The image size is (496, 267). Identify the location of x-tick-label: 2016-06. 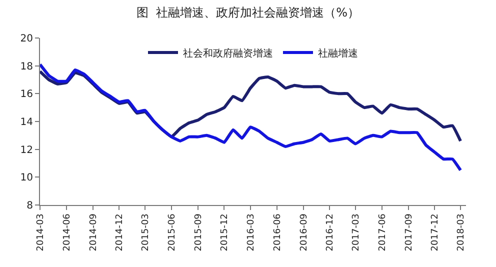
(277, 232).